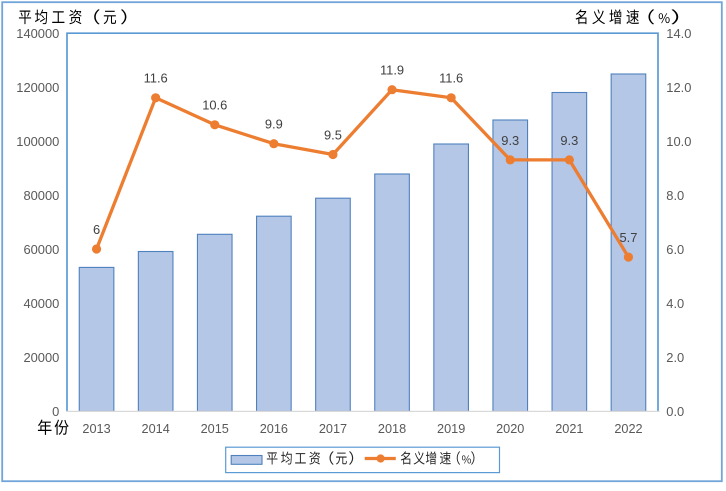  I want to click on svg-text: 2018, so click(392, 429).